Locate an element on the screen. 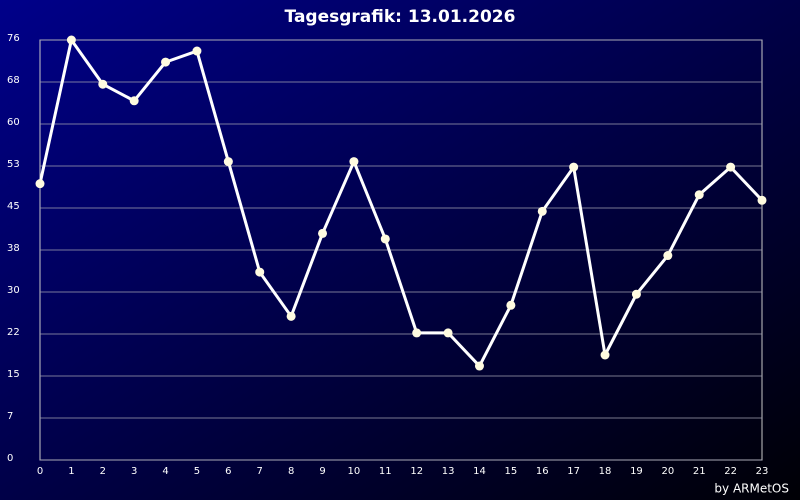 This screenshot has width=800, height=500. x-tick-label: 10 is located at coordinates (354, 471).